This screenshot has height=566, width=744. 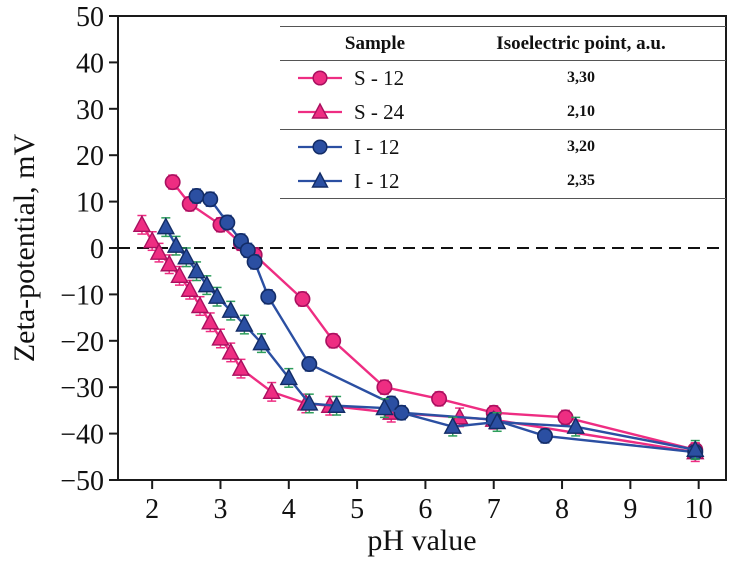 I want to click on legend-rows: S - 12 3,30 S - 24 2,10 I - 12 3,20 I - 12 2,35, so click(x=503, y=129).